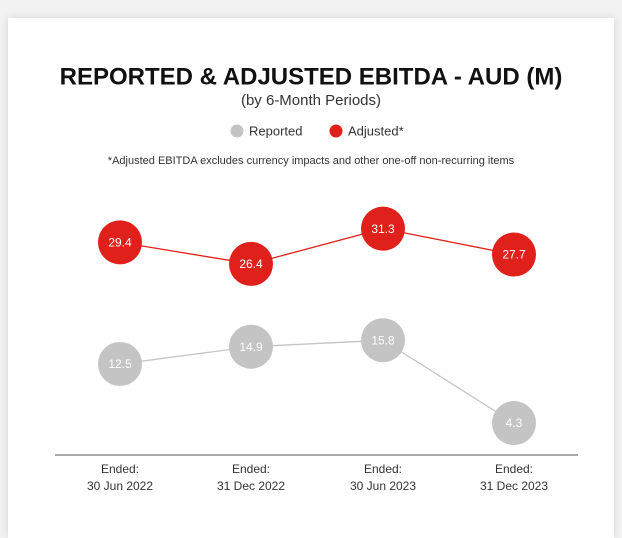 Image resolution: width=622 pixels, height=538 pixels. What do you see at coordinates (120, 477) in the screenshot?
I see `x-tick-label: Ended: 30 Jun 2022` at bounding box center [120, 477].